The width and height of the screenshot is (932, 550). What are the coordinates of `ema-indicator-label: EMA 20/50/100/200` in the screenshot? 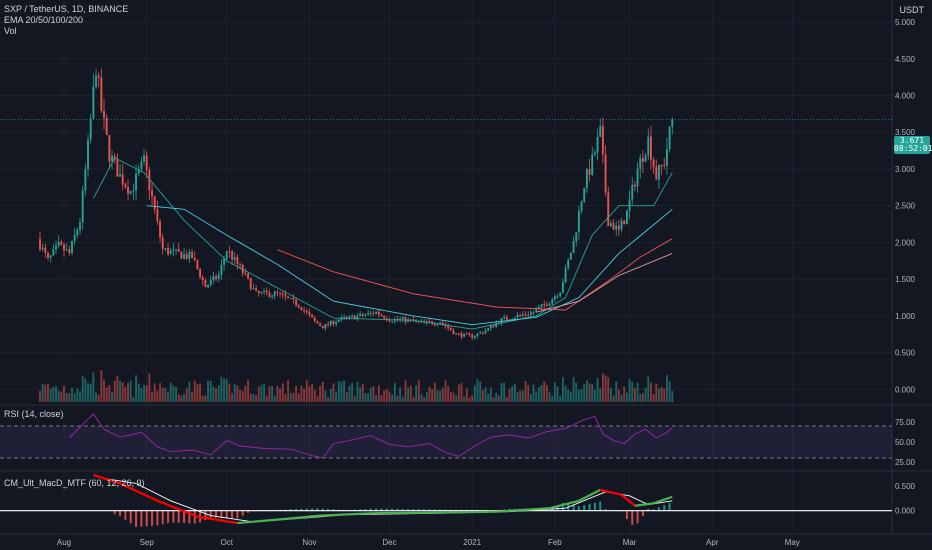 It's located at (44, 20).